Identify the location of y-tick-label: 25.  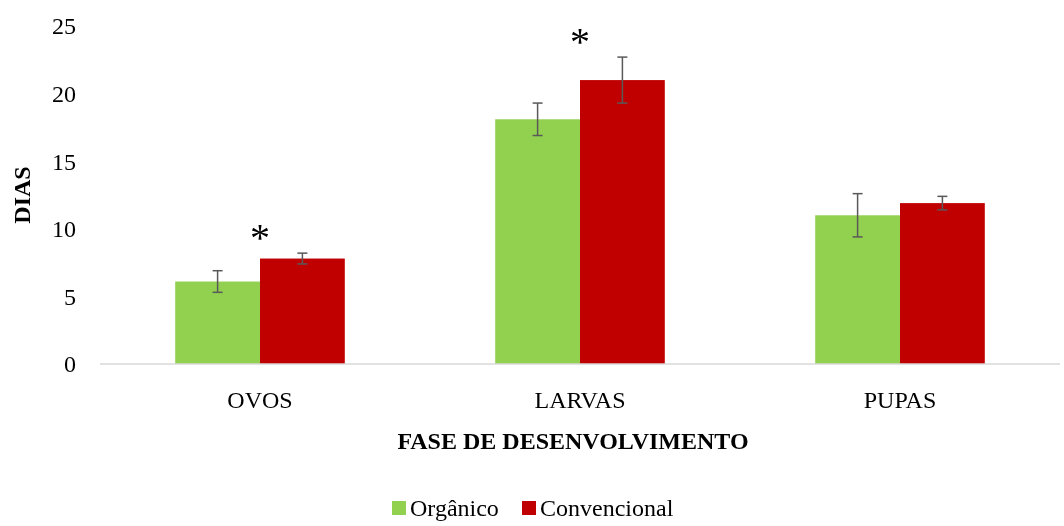
(64, 26).